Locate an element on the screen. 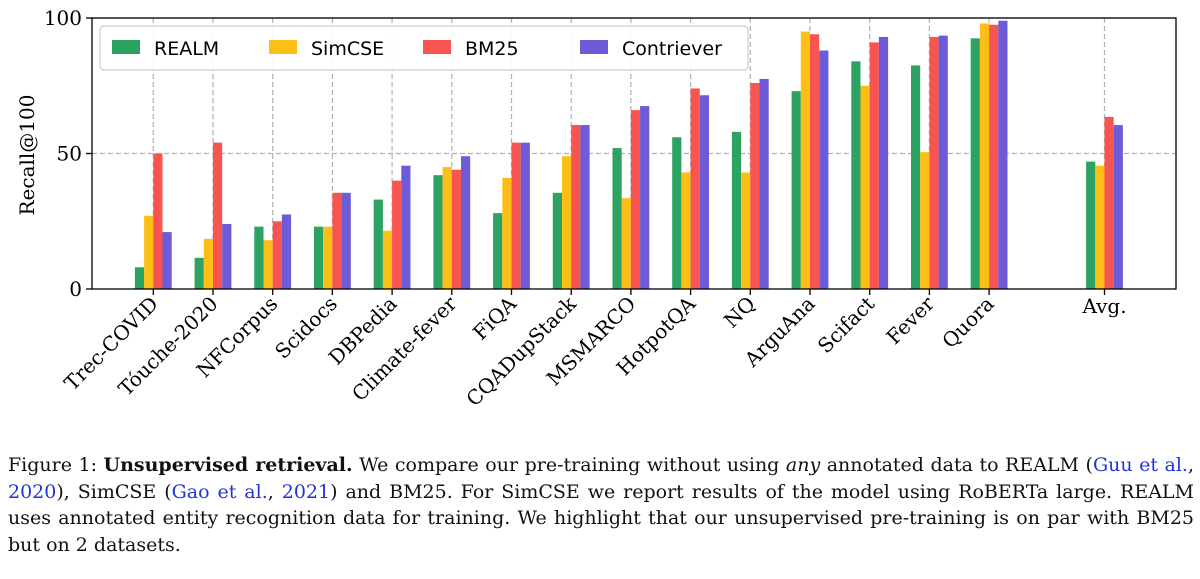  citation-link-gao-year: 2021 is located at coordinates (306, 491).